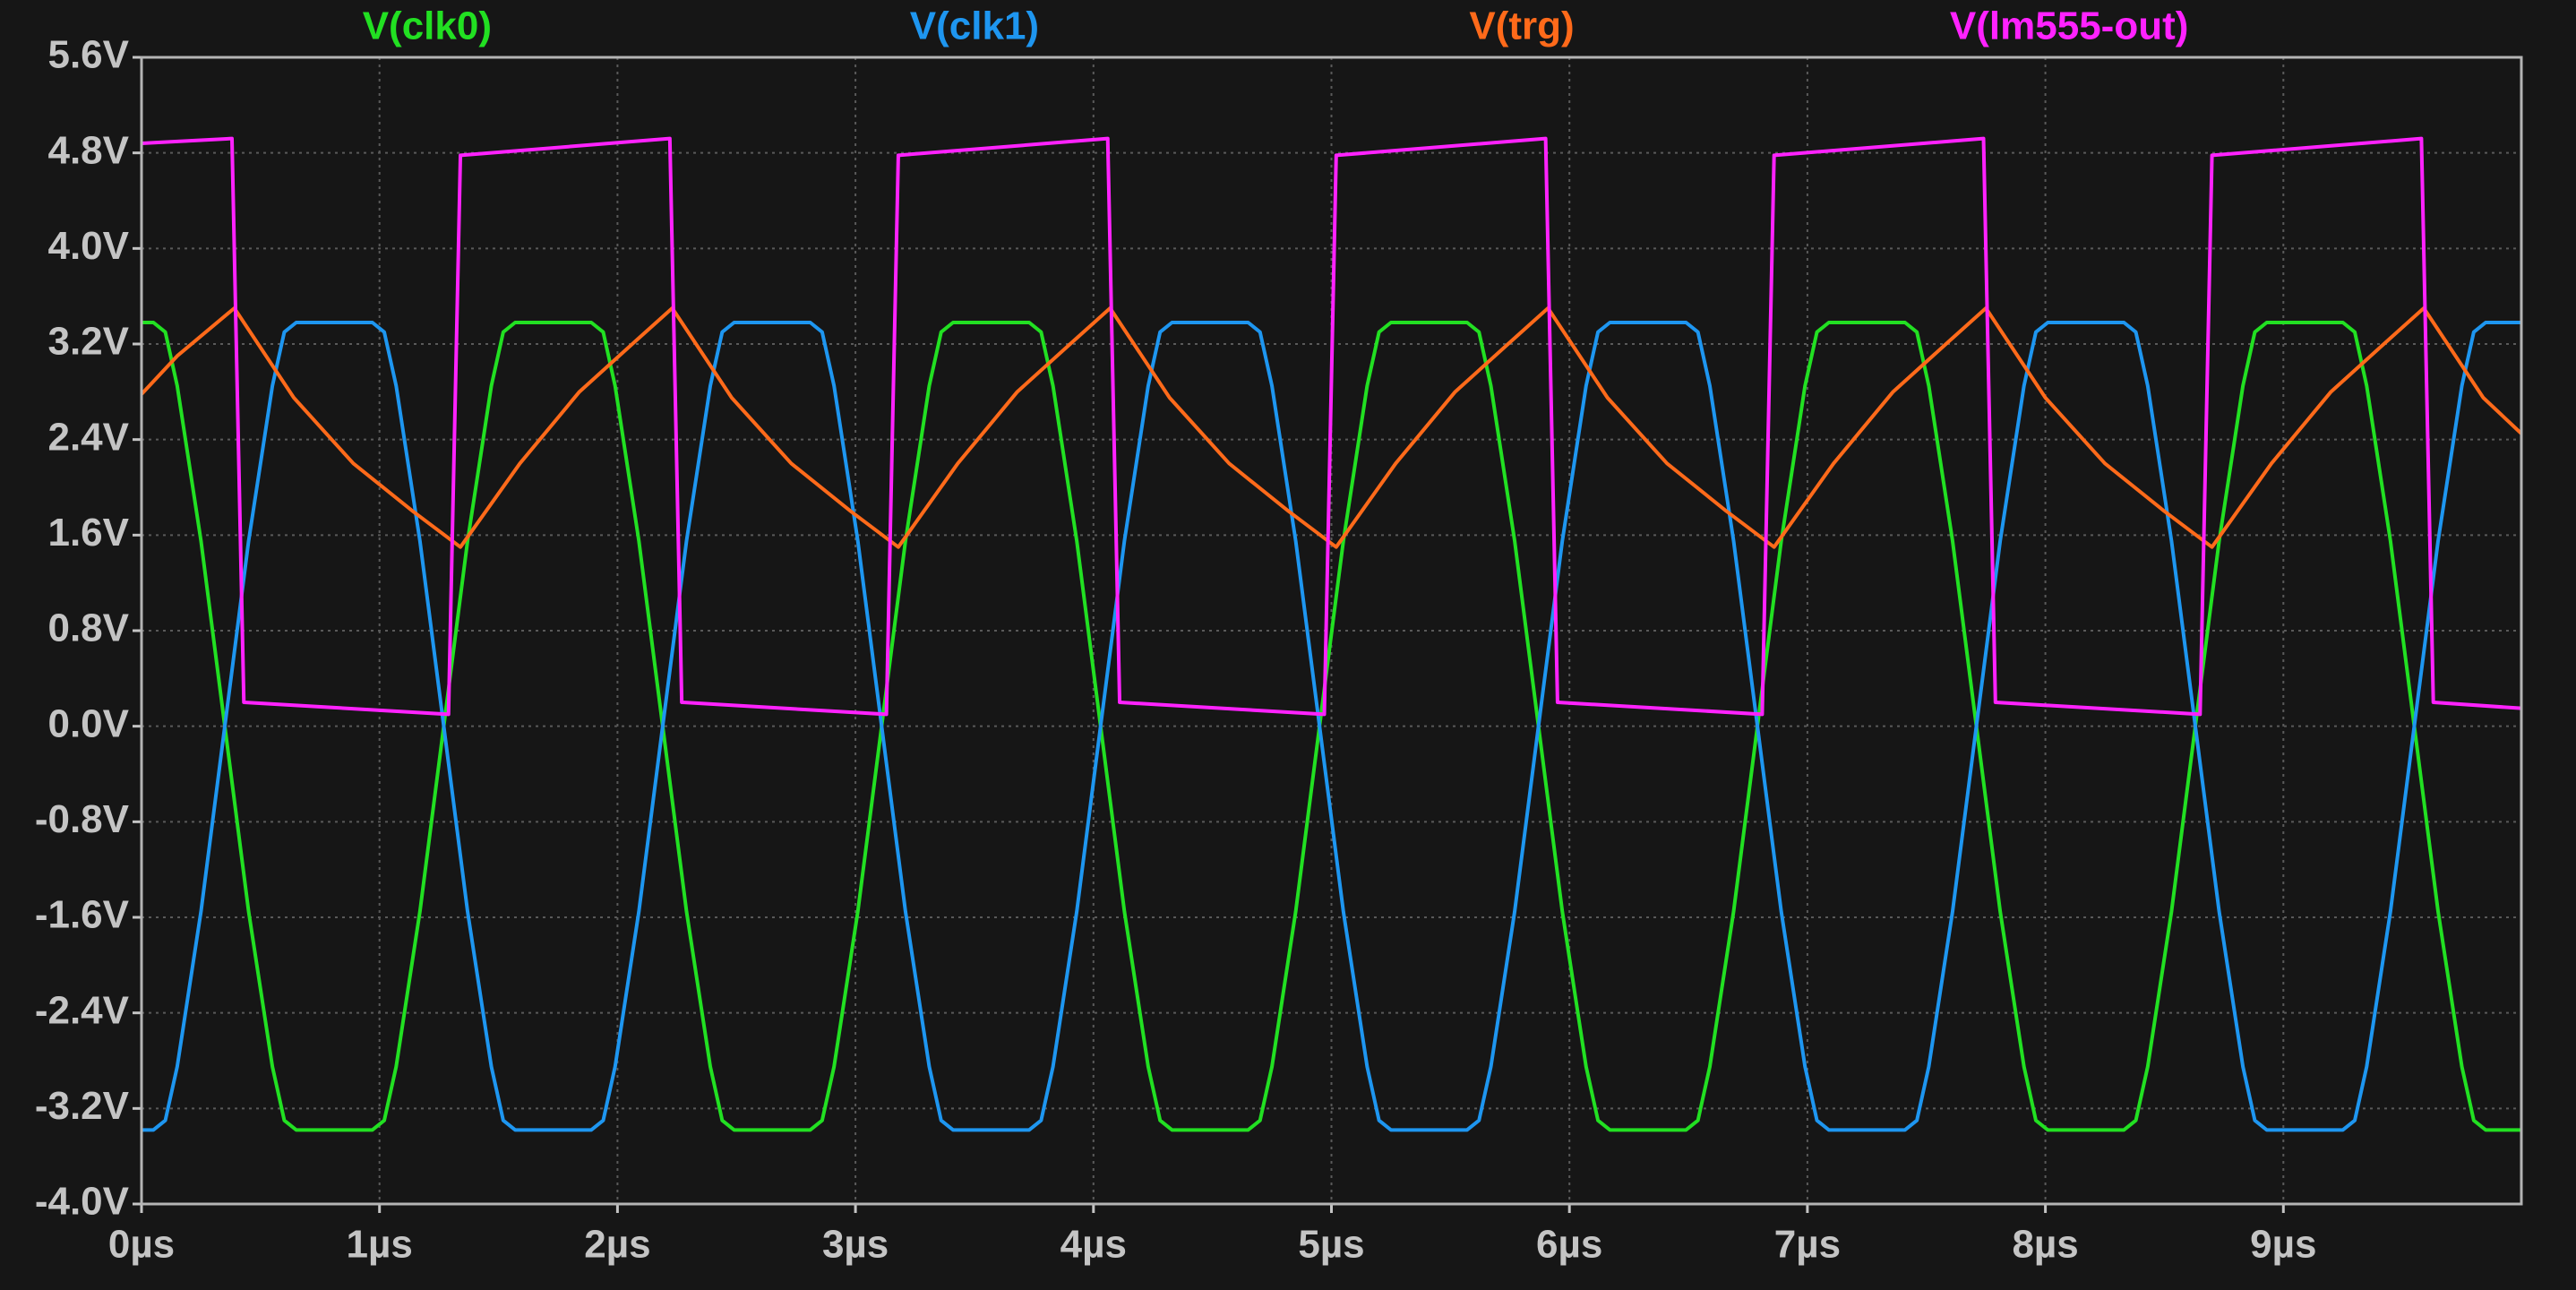  What do you see at coordinates (82, 1106) in the screenshot?
I see `y-tick-label: -3.2V` at bounding box center [82, 1106].